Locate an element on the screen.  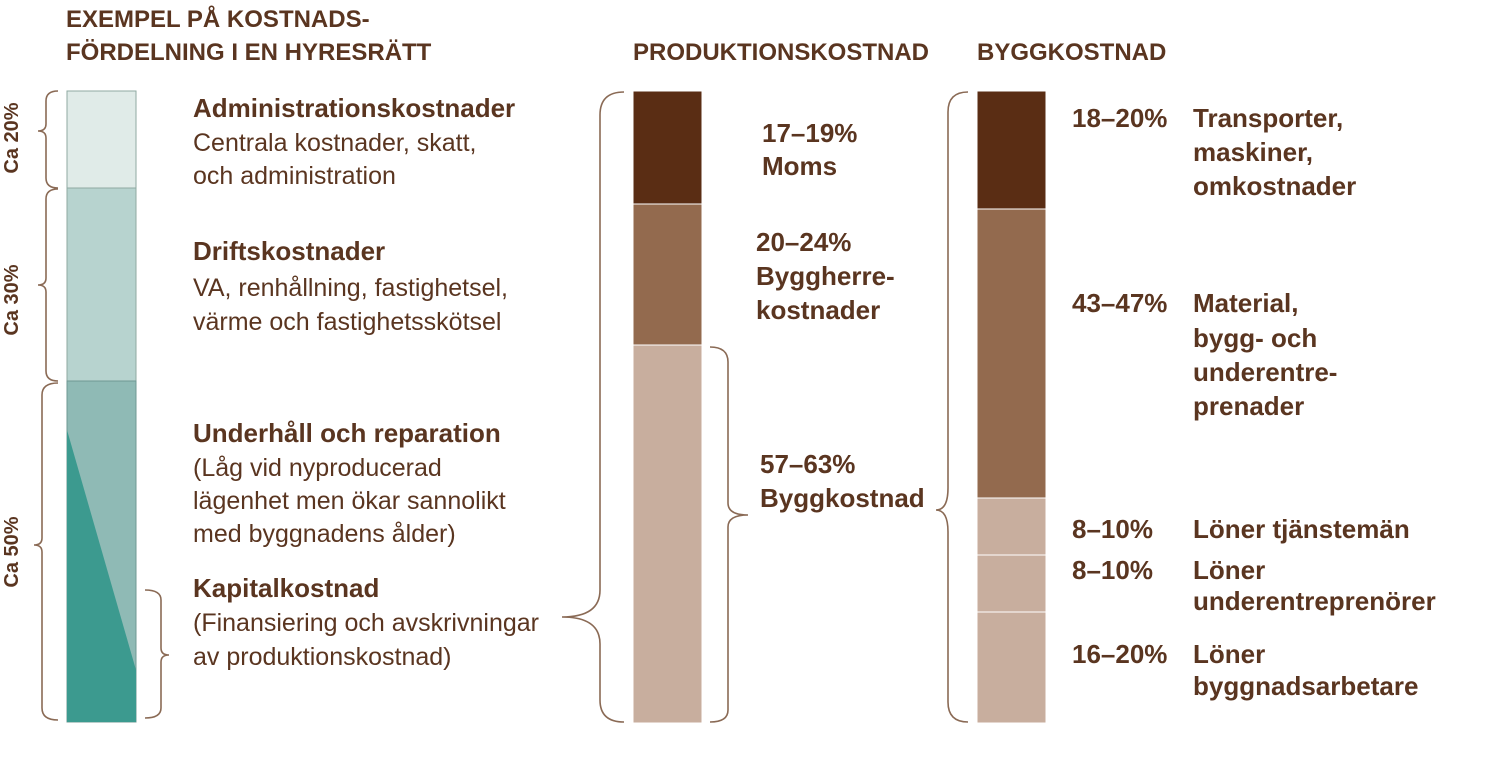
production-segment-developer is located at coordinates (667, 274).